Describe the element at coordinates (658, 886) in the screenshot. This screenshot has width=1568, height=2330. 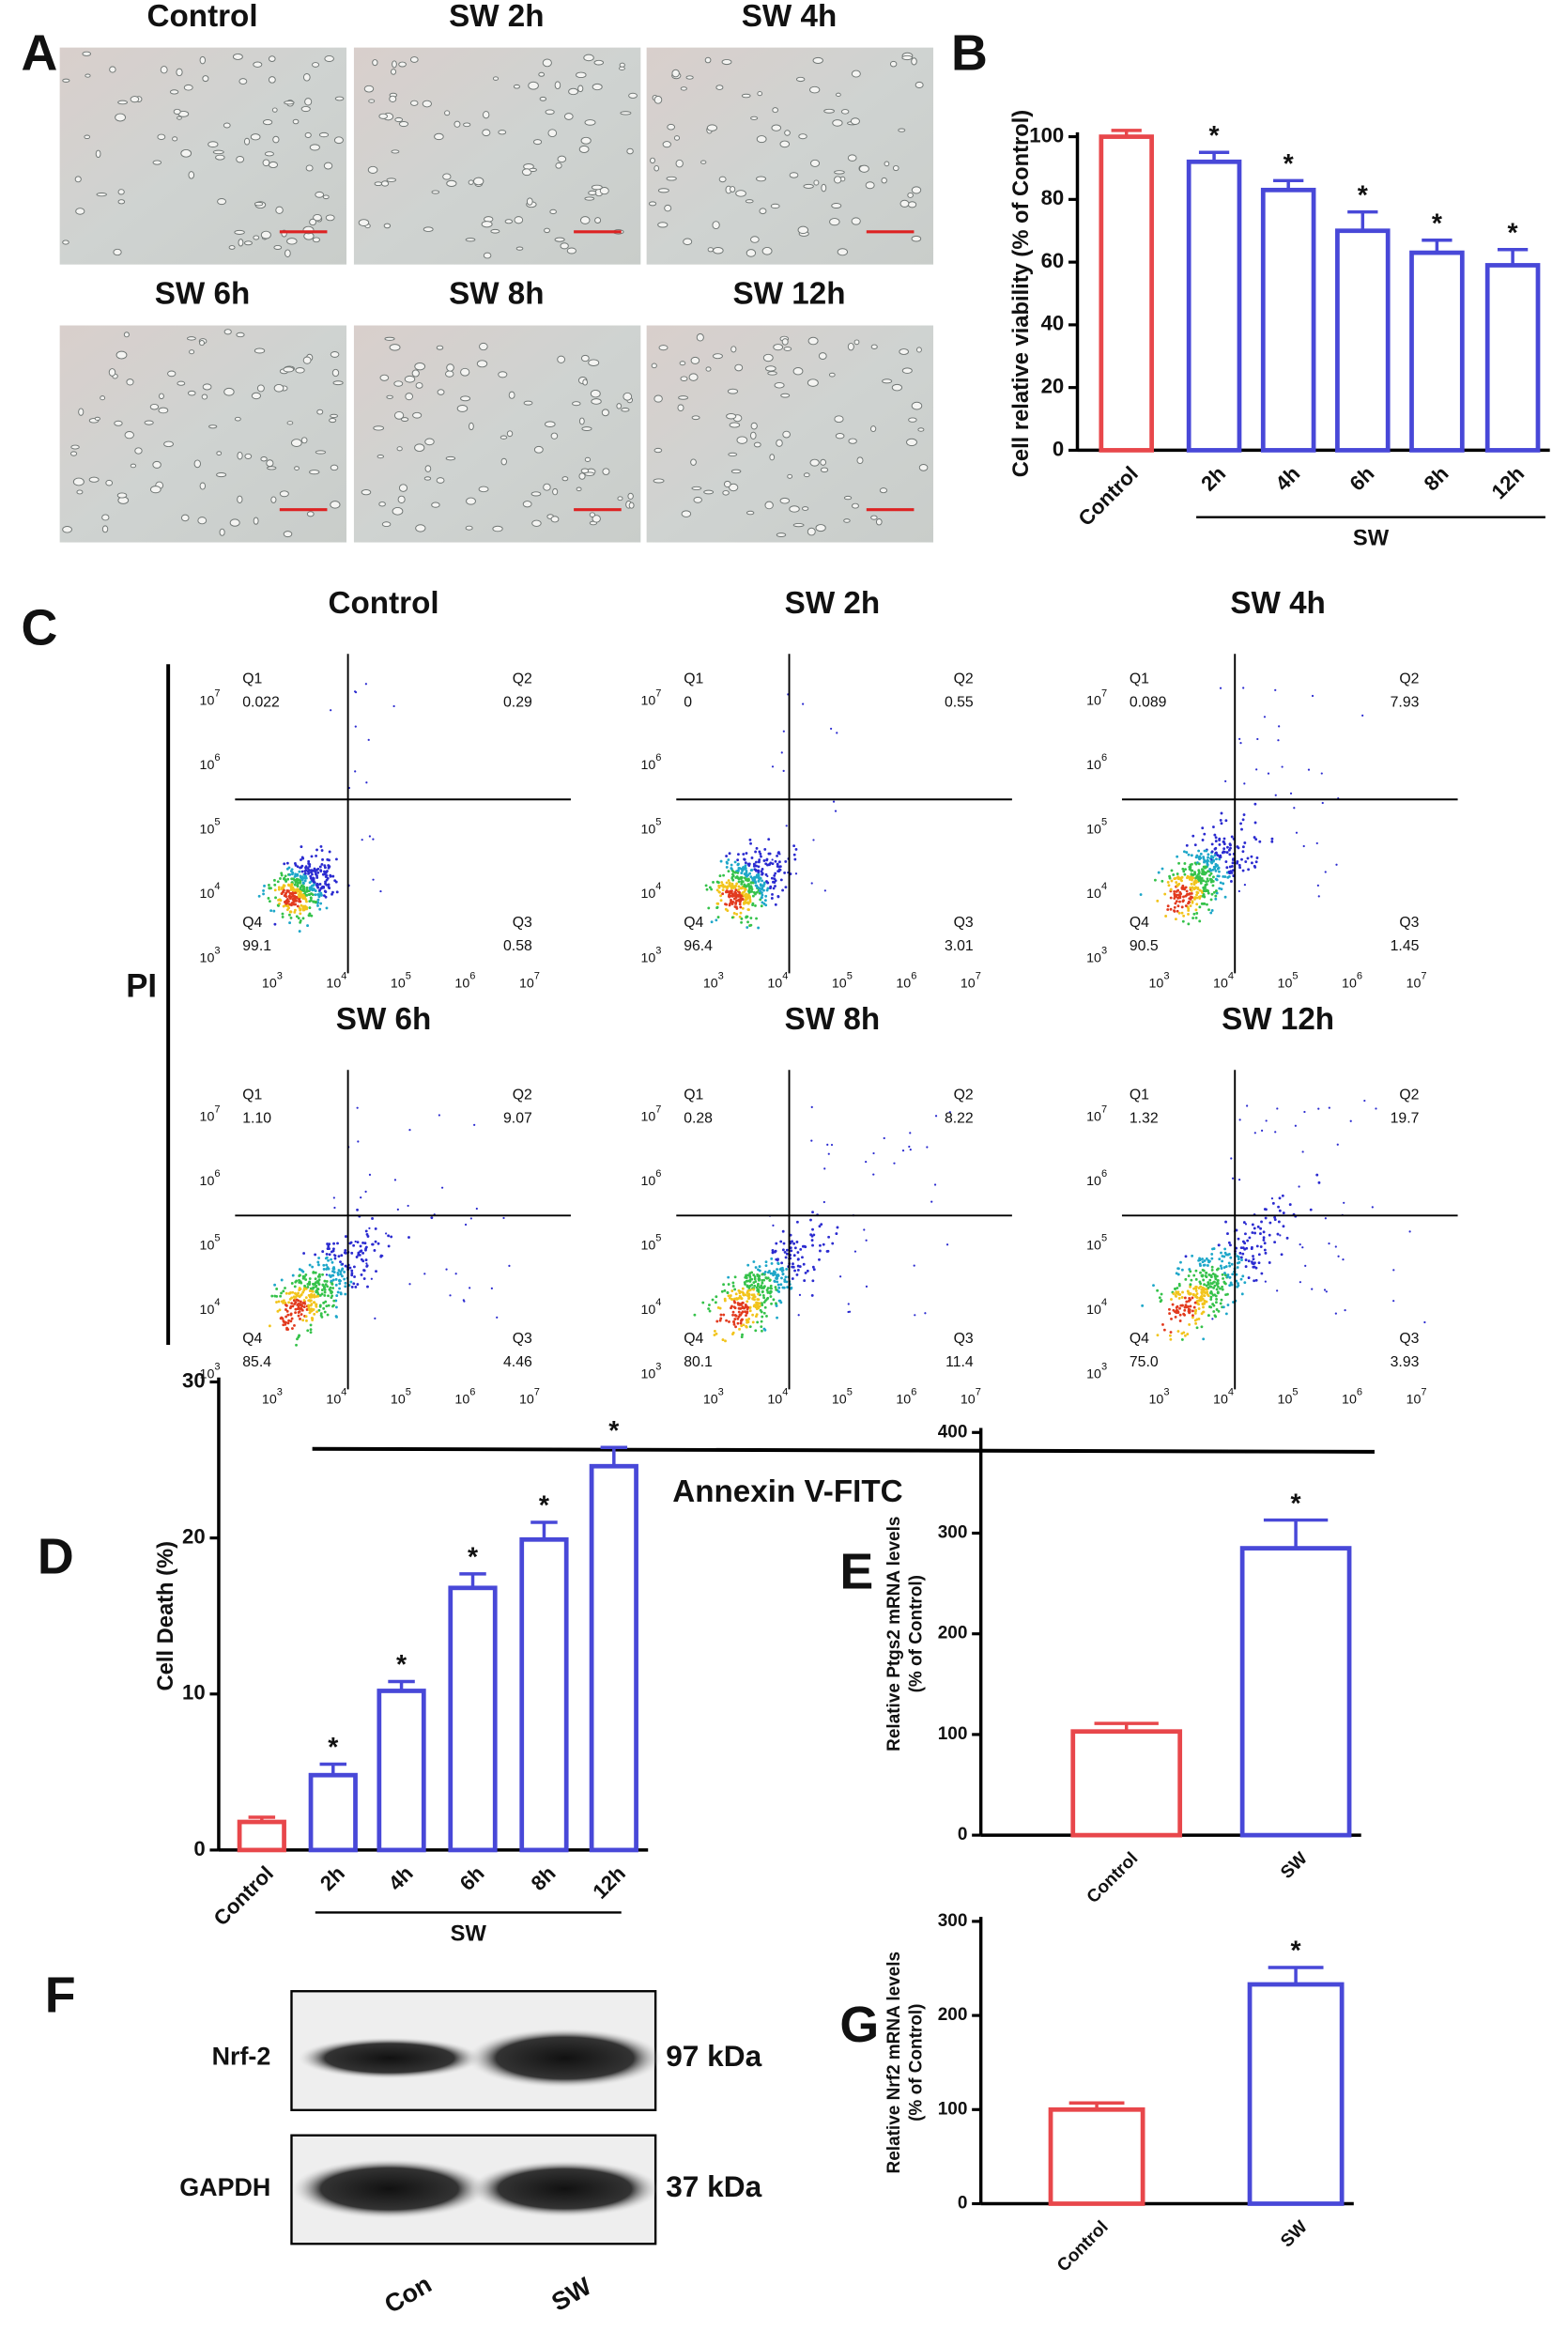
I see `tick-exponent: 4` at that location.